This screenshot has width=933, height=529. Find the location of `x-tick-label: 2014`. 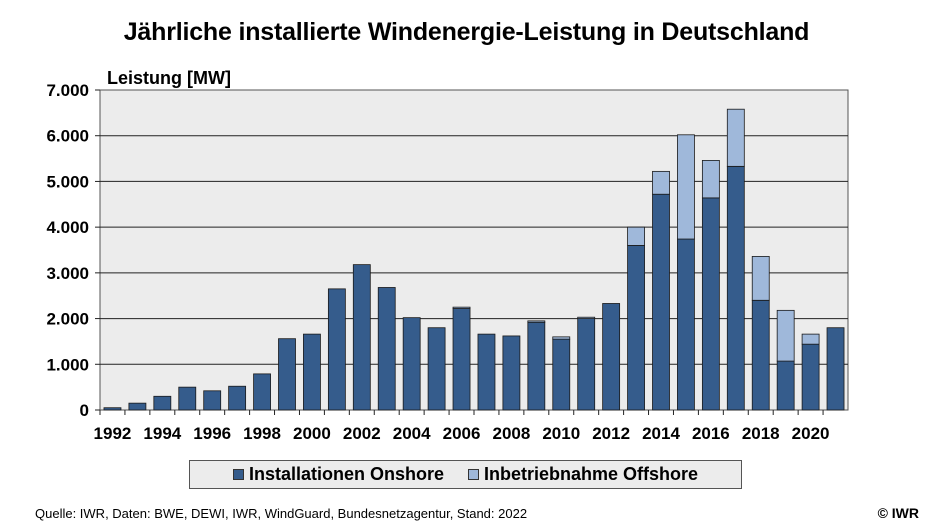

x-tick-label: 2014 is located at coordinates (661, 433).